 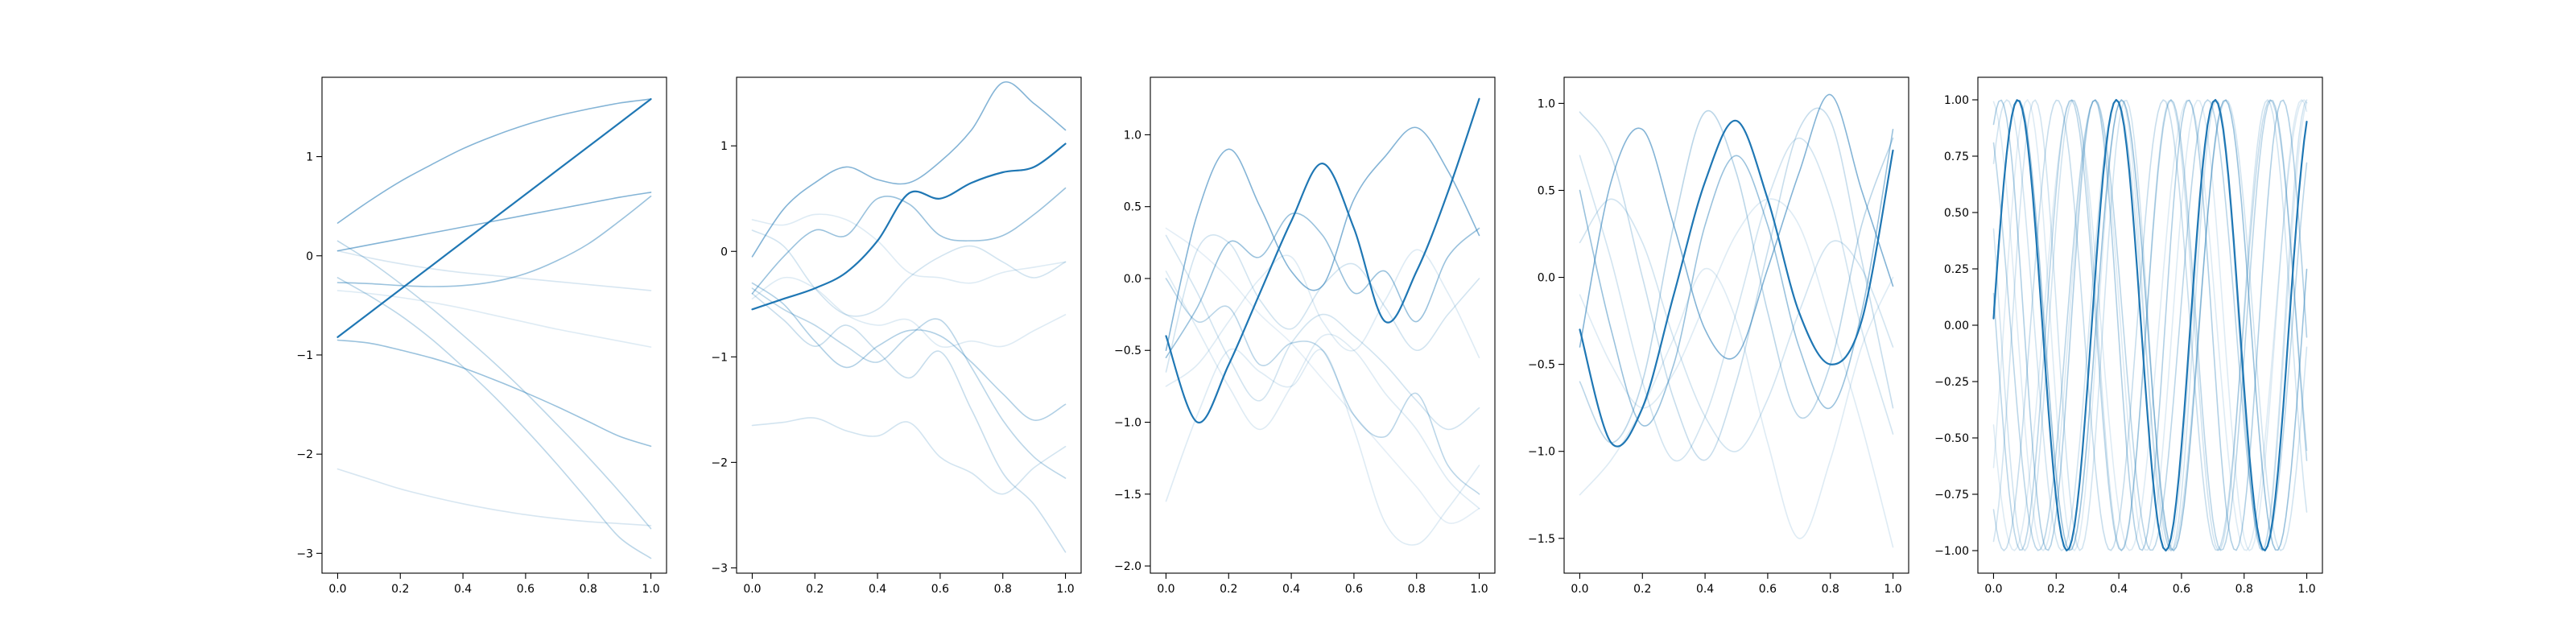 I want to click on y-tick-label: −2, so click(x=719, y=463).